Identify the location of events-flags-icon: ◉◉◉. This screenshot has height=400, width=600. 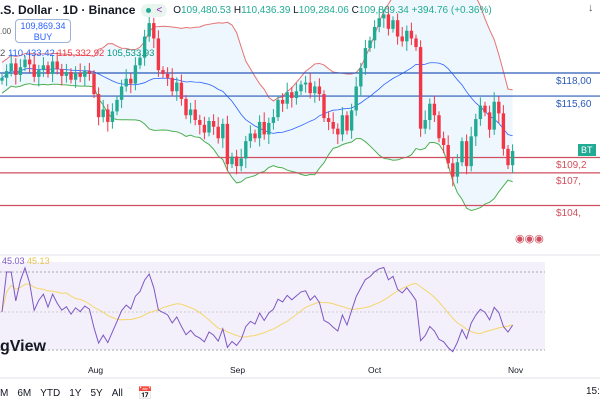
(529, 239).